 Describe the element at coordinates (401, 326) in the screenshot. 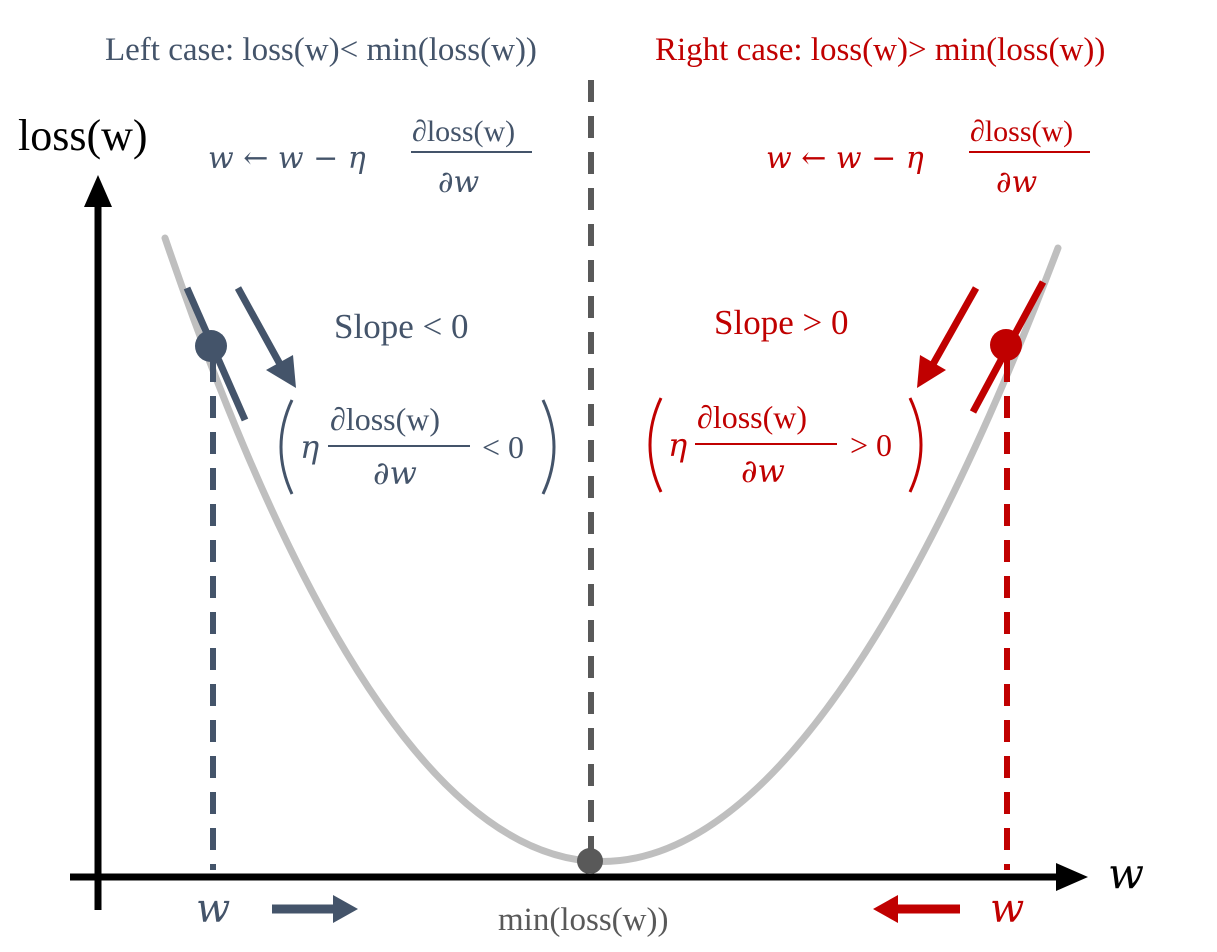

I see `left-slope-label: Slope < 0` at that location.